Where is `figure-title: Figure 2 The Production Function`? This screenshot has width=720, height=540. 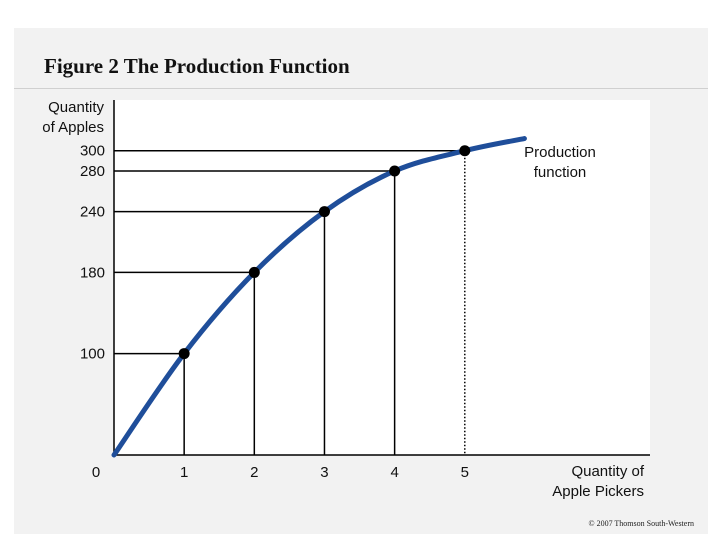 figure-title: Figure 2 The Production Function is located at coordinates (197, 66).